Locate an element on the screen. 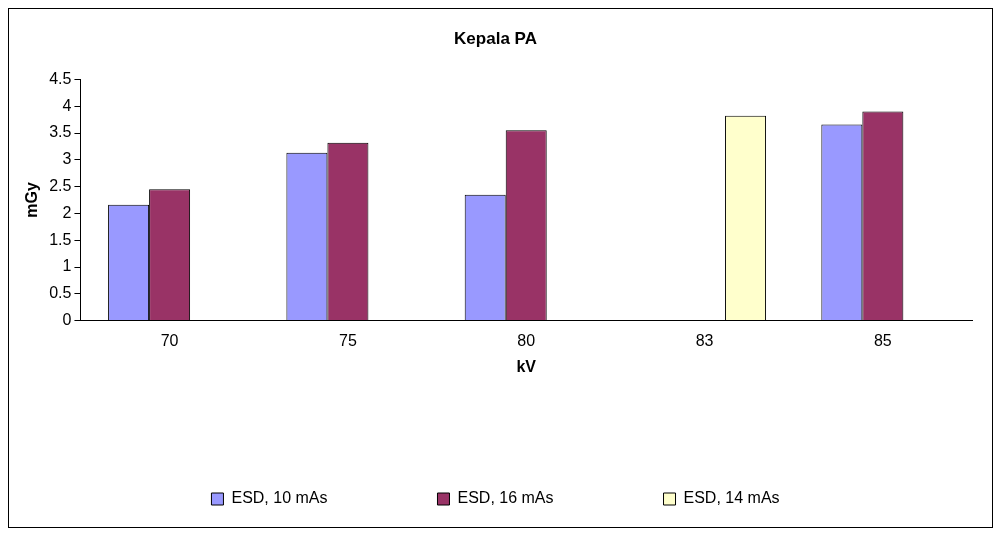  y-tick-label: 1.5 is located at coordinates (60, 239).